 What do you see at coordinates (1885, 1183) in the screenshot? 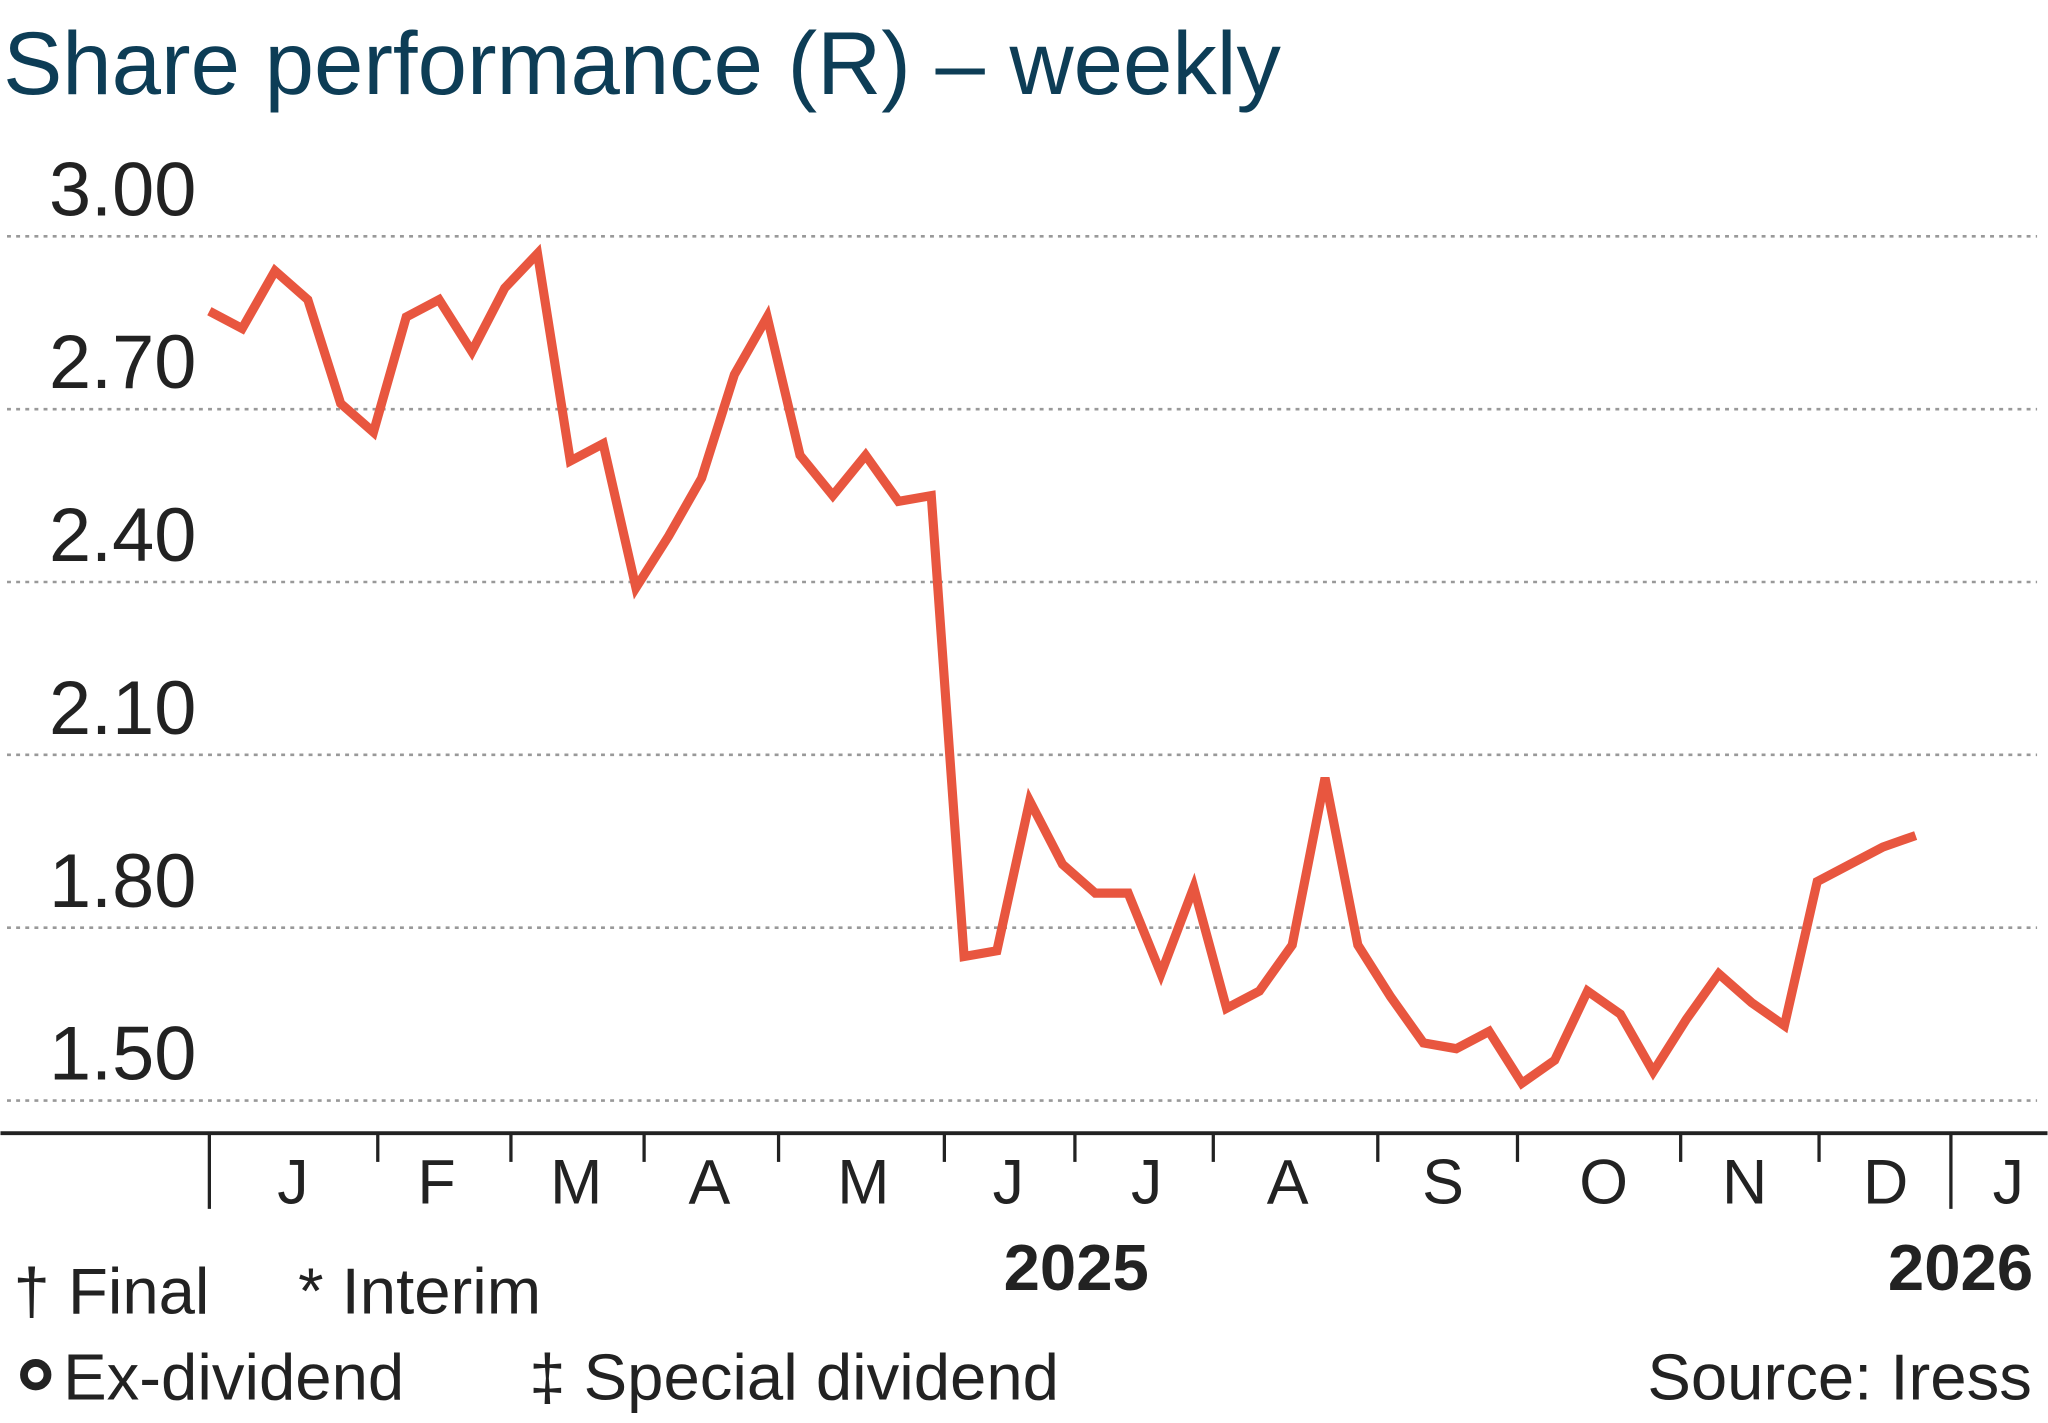
I see `x-tick-label: D` at bounding box center [1885, 1183].